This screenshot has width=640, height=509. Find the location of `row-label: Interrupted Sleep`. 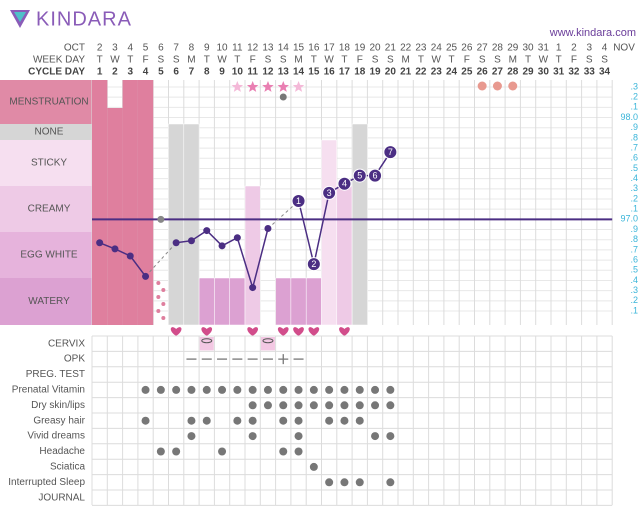

row-label: Interrupted Sleep is located at coordinates (46, 482).